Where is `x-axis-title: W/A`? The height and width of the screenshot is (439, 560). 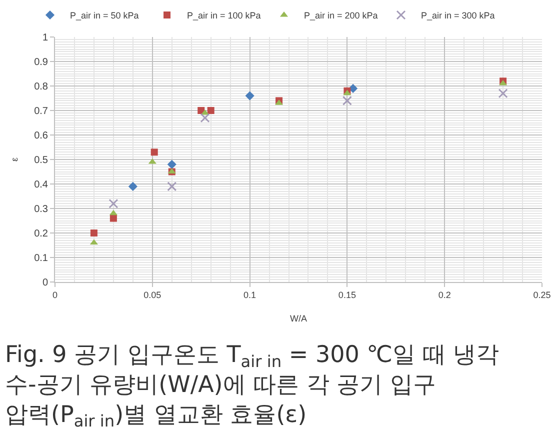 x-axis-title: W/A is located at coordinates (298, 319).